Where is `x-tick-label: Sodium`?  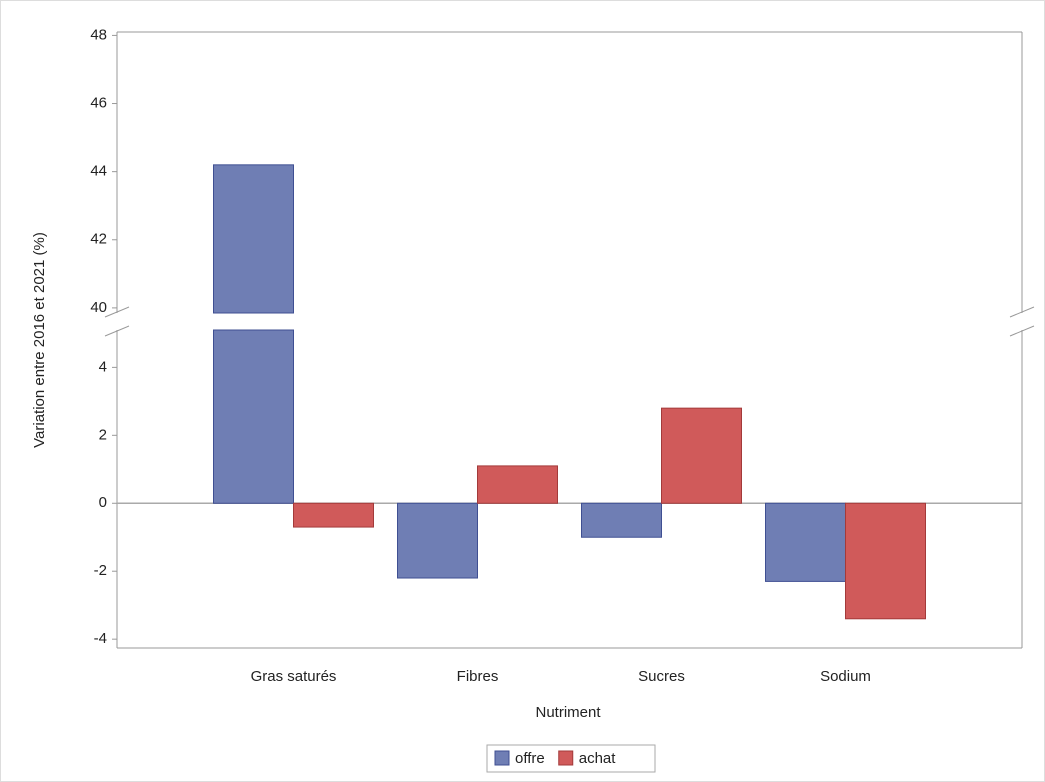 x-tick-label: Sodium is located at coordinates (845, 676).